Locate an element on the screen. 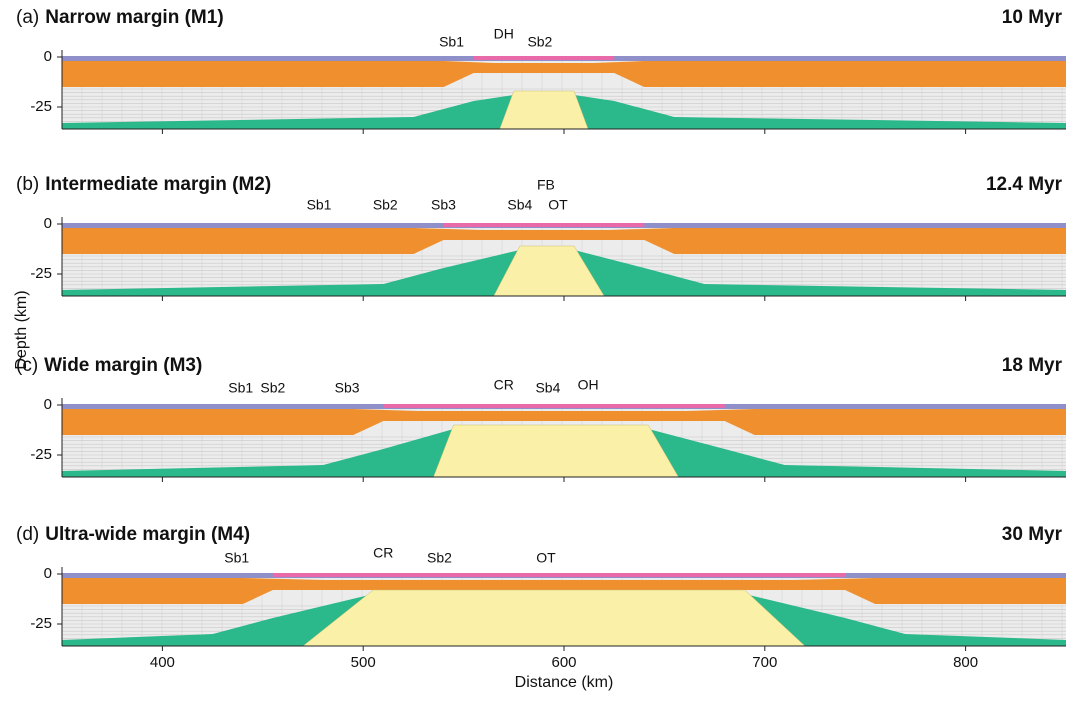  panel-time: 10 Myr is located at coordinates (1032, 17).